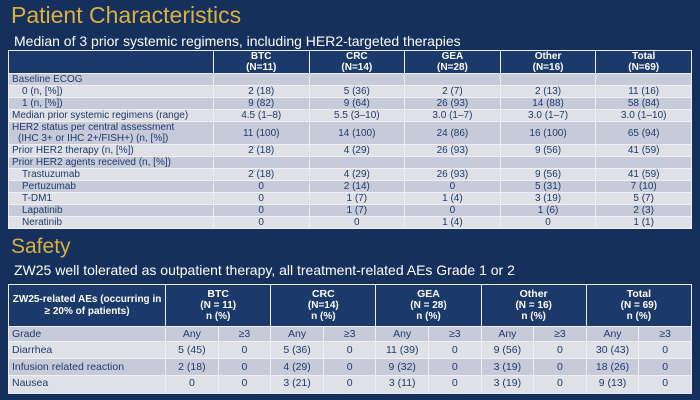  Describe the element at coordinates (643, 198) in the screenshot. I see `value-cell: 5 (7)` at that location.